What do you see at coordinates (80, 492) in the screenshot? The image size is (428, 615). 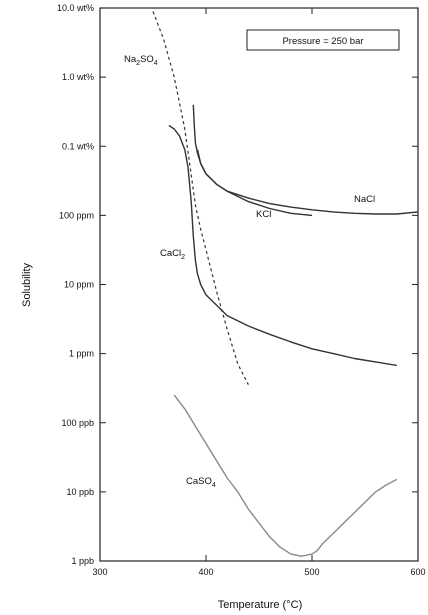 I see `y-tick-label: 10 ppb` at bounding box center [80, 492].